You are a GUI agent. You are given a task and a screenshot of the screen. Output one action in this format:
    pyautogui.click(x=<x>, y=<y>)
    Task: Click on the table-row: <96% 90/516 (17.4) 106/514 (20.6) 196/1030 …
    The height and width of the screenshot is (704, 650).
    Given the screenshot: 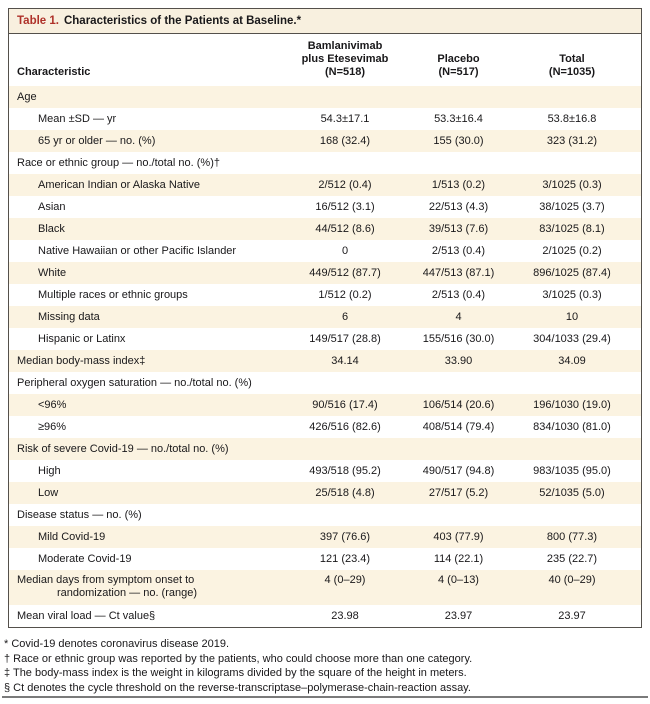 What is the action you would take?
    pyautogui.click(x=325, y=405)
    